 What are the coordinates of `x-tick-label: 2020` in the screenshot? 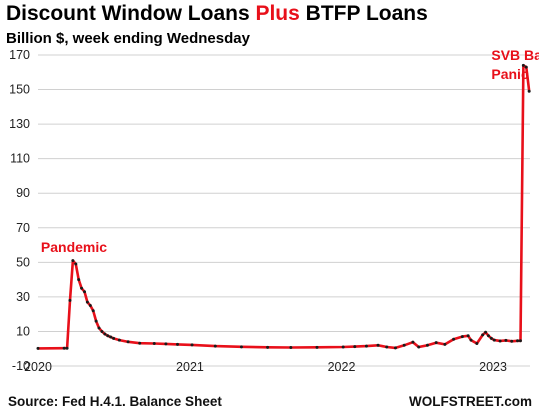 It's located at (38, 367).